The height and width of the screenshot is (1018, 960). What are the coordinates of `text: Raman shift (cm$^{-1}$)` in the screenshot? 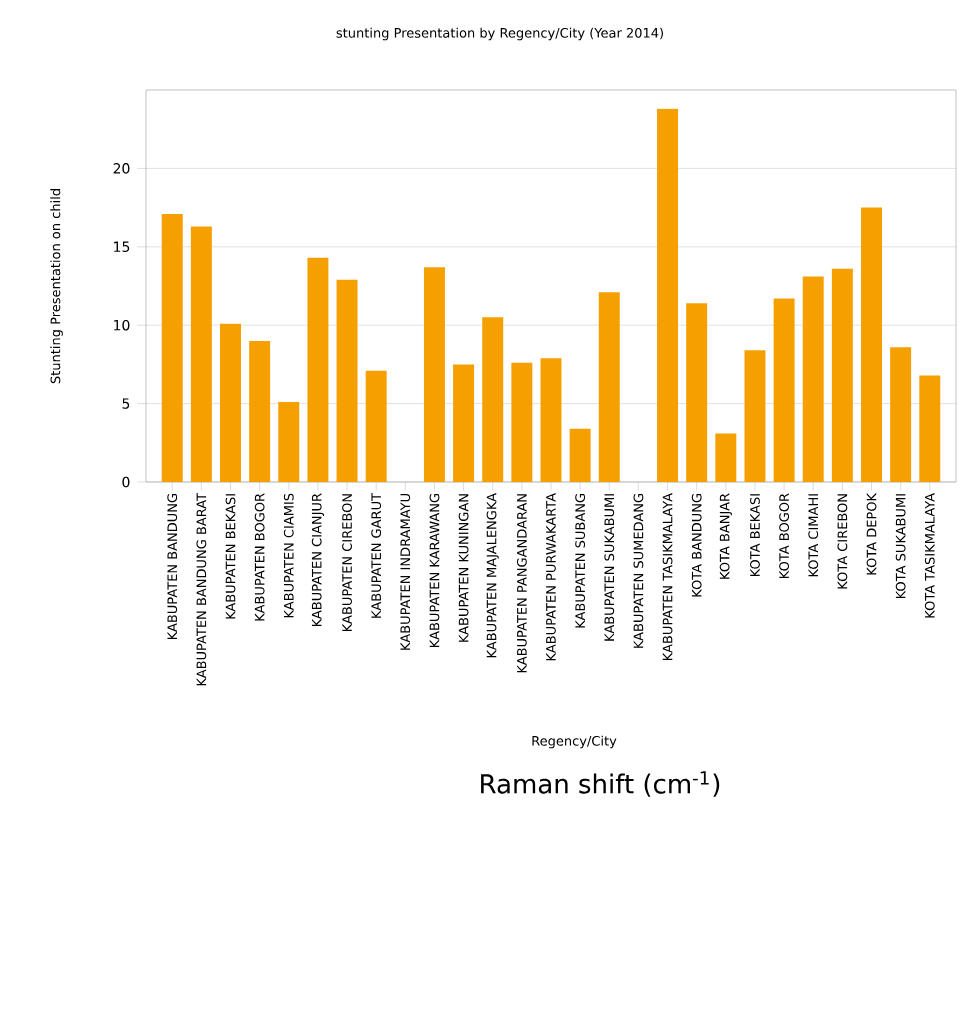 It's located at (600, 784).